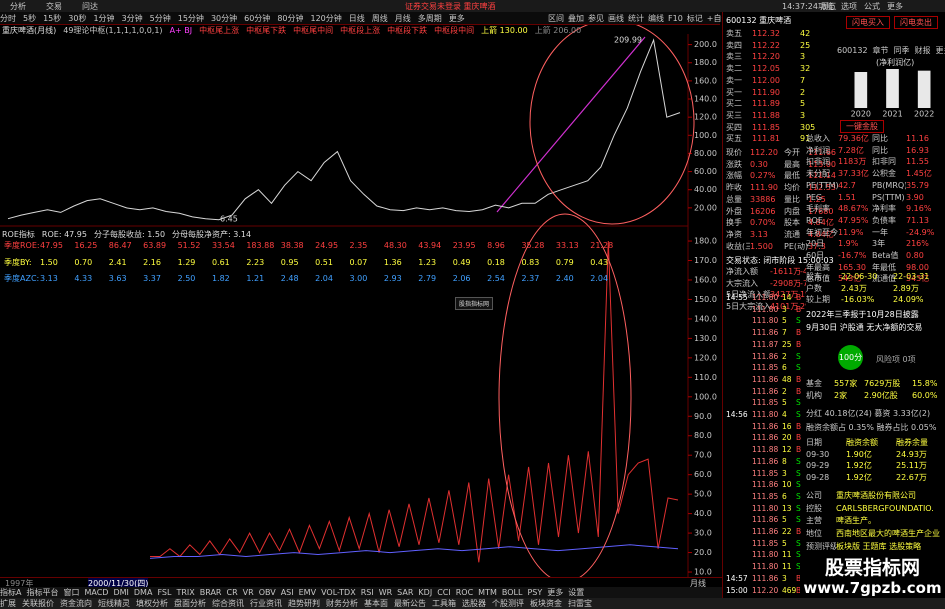 The image size is (945, 609). Describe the element at coordinates (405, 592) in the screenshot. I see `indicator-tab: SAR` at that location.